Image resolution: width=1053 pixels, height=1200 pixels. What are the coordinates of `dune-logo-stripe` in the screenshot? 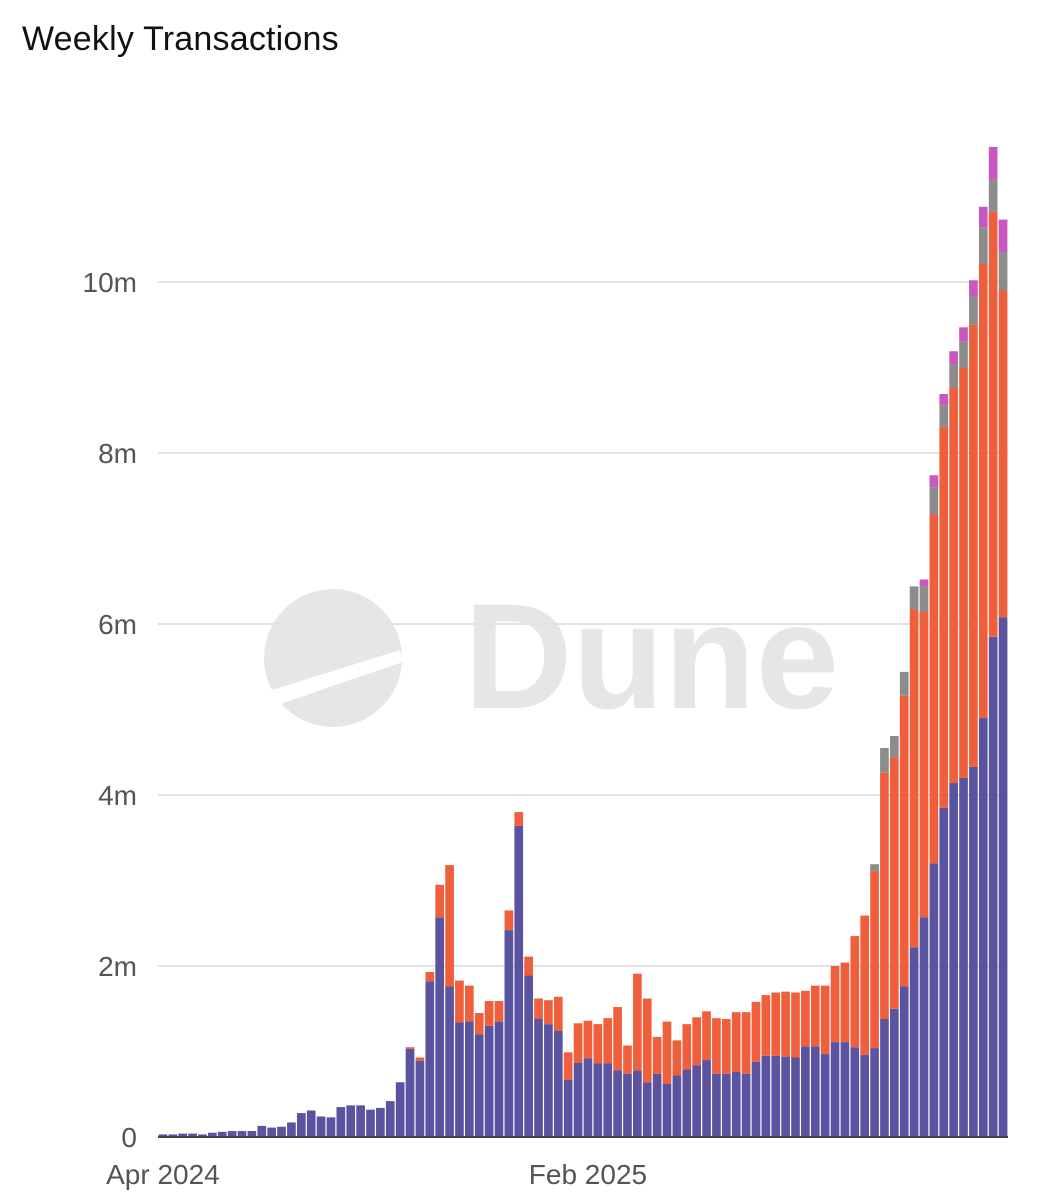 It's located at (337, 677).